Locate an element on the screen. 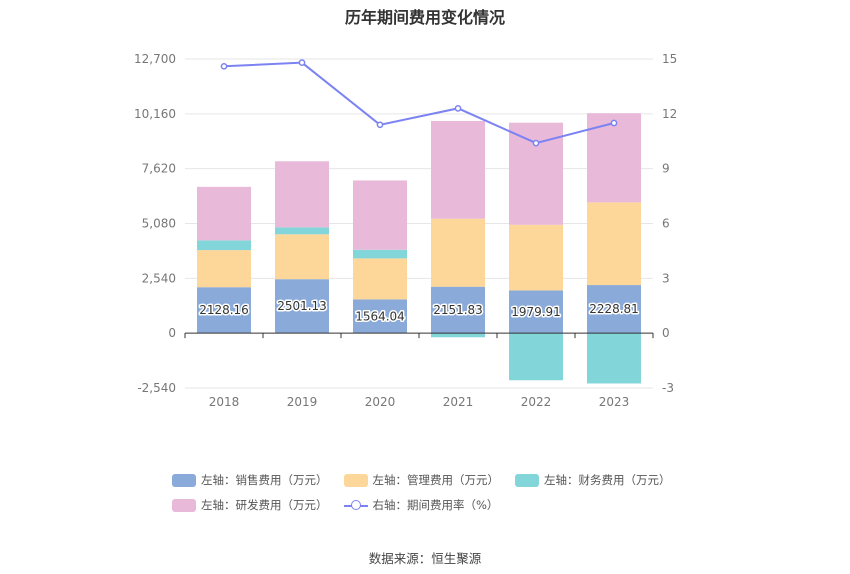 This screenshot has height=574, width=850. legend-label-admin: 左轴：管理费用（万元） is located at coordinates (436, 480).